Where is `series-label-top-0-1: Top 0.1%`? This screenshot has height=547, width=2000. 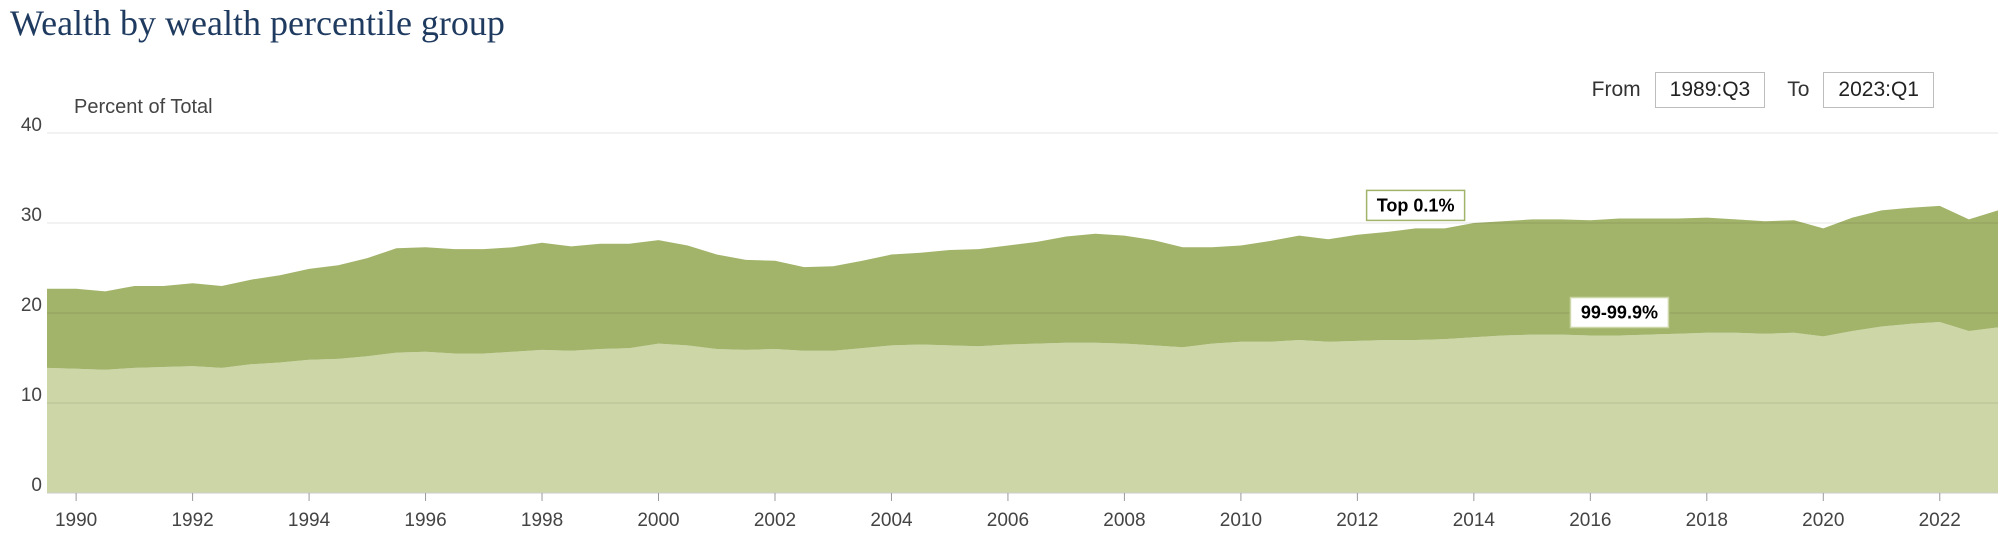 series-label-top-0-1: Top 0.1% is located at coordinates (1415, 205).